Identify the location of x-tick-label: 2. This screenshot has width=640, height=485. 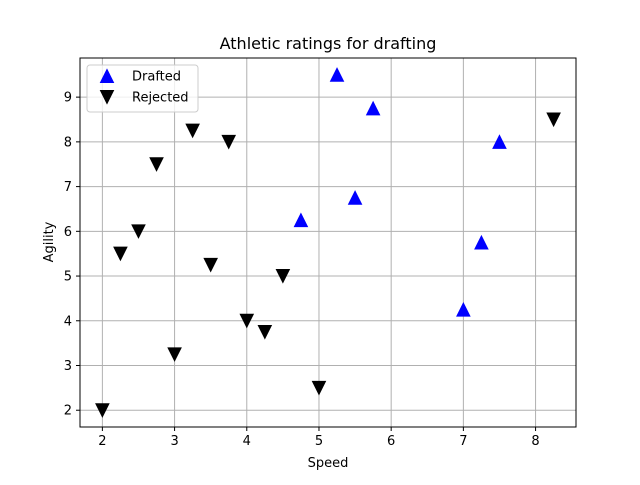
(102, 441).